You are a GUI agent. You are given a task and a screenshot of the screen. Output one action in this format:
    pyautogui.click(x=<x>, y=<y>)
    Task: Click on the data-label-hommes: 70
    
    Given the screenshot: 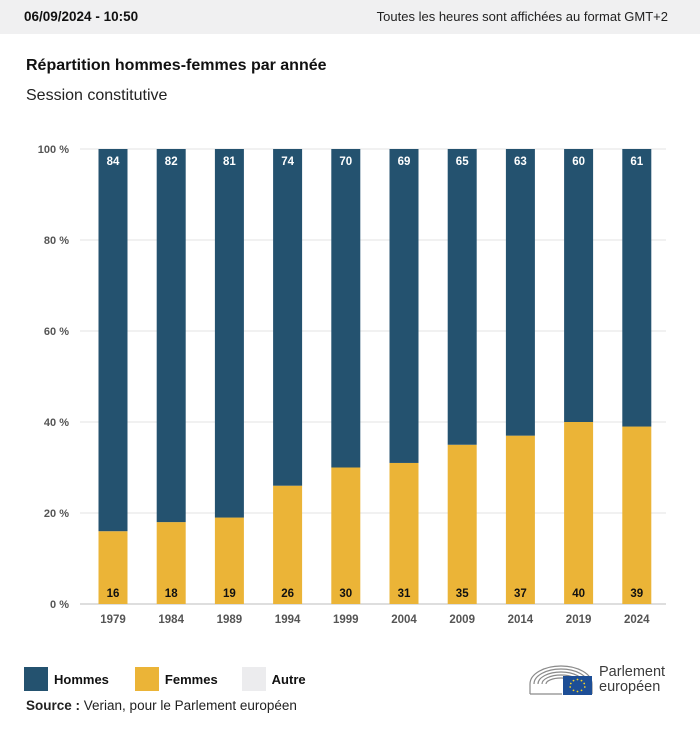 What is the action you would take?
    pyautogui.click(x=345, y=162)
    